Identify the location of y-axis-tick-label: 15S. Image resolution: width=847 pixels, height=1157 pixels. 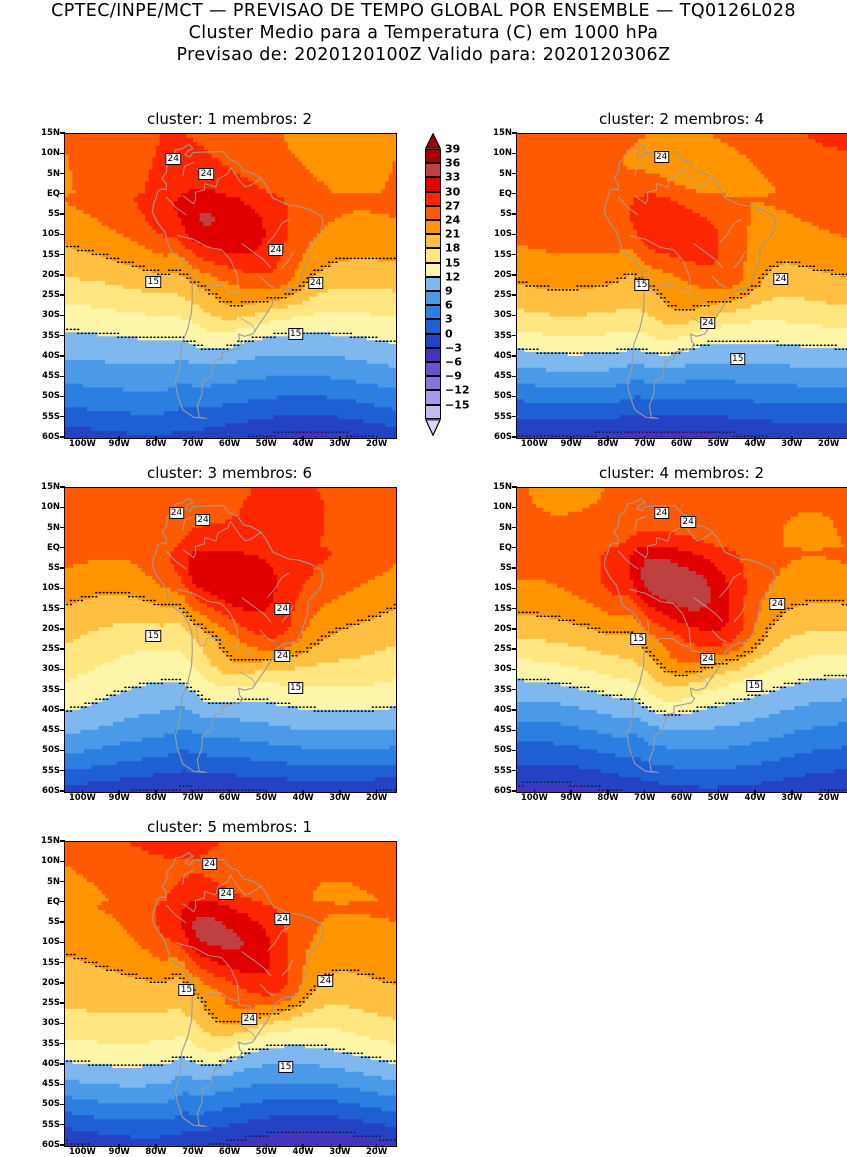
(45, 255).